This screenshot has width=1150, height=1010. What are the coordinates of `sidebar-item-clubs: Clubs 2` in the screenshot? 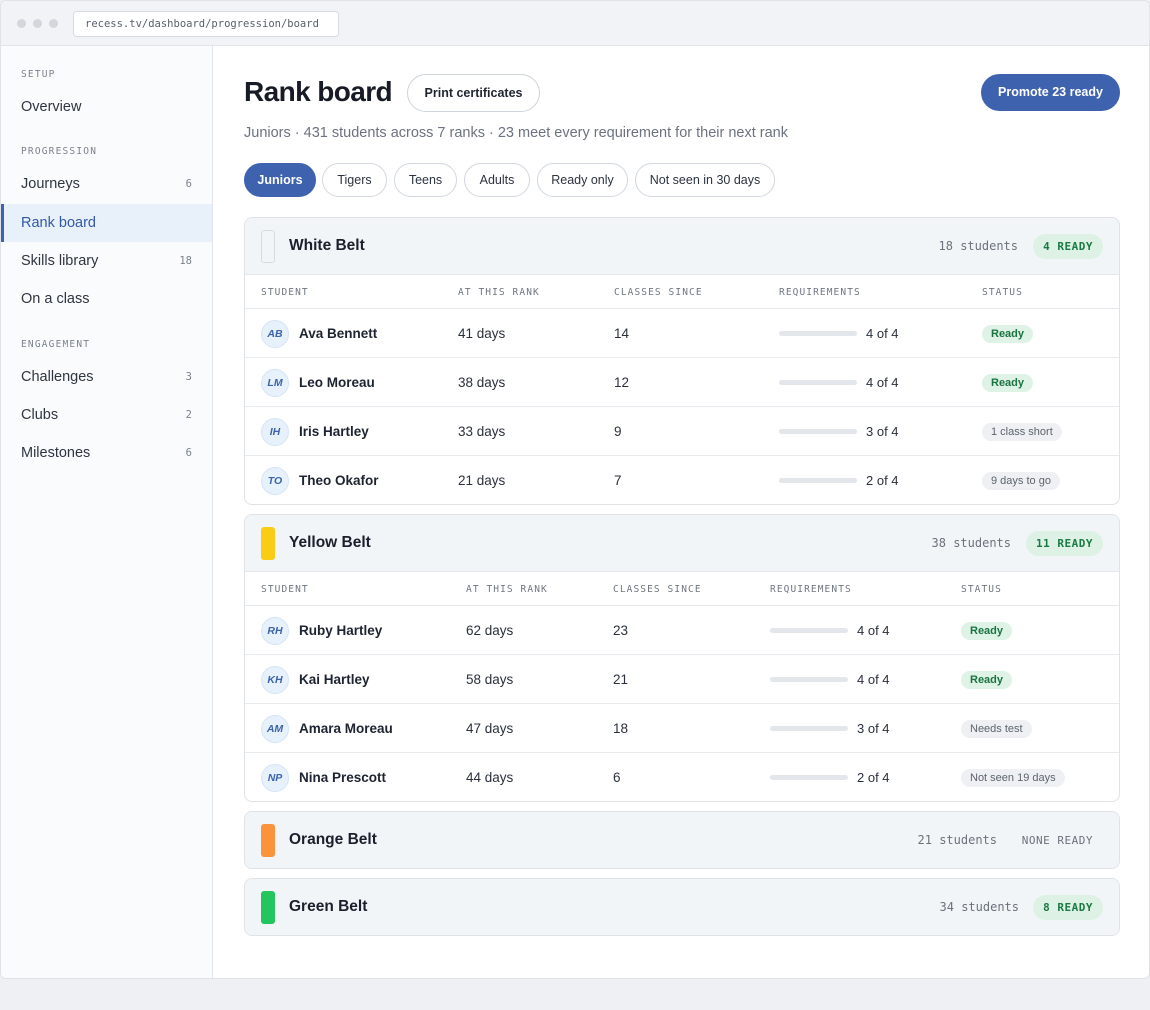 It's located at (106, 415).